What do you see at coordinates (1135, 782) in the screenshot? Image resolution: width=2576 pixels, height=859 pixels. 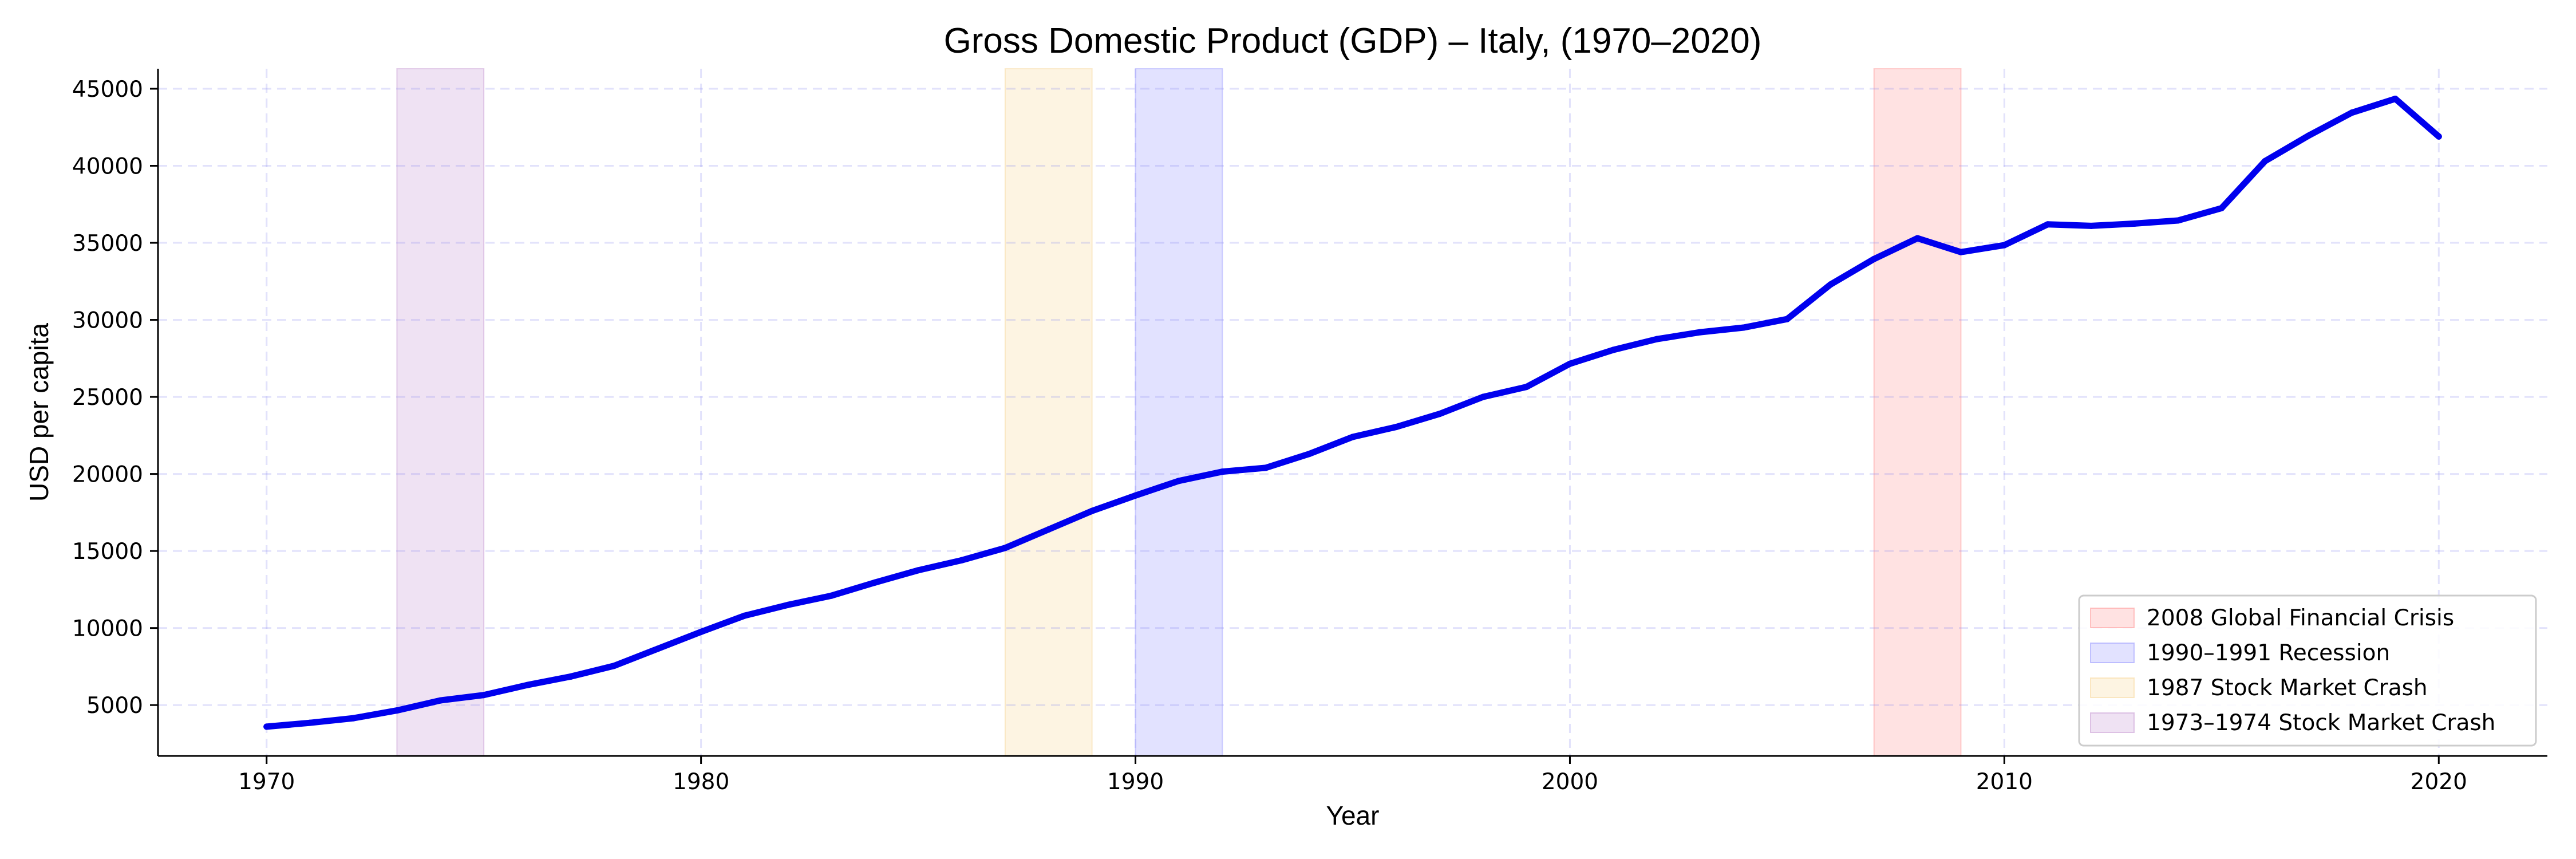 I see `x-tick-label: 1990` at bounding box center [1135, 782].